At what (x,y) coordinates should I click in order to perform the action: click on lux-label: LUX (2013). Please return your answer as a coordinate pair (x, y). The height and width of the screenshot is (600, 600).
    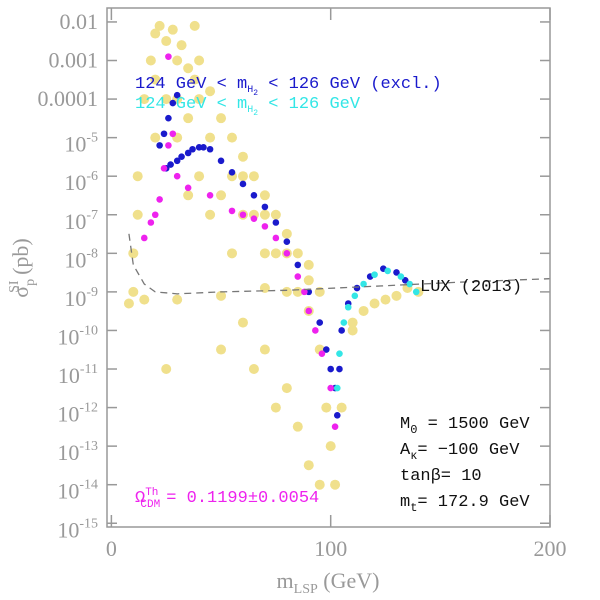
    Looking at the image, I should click on (471, 287).